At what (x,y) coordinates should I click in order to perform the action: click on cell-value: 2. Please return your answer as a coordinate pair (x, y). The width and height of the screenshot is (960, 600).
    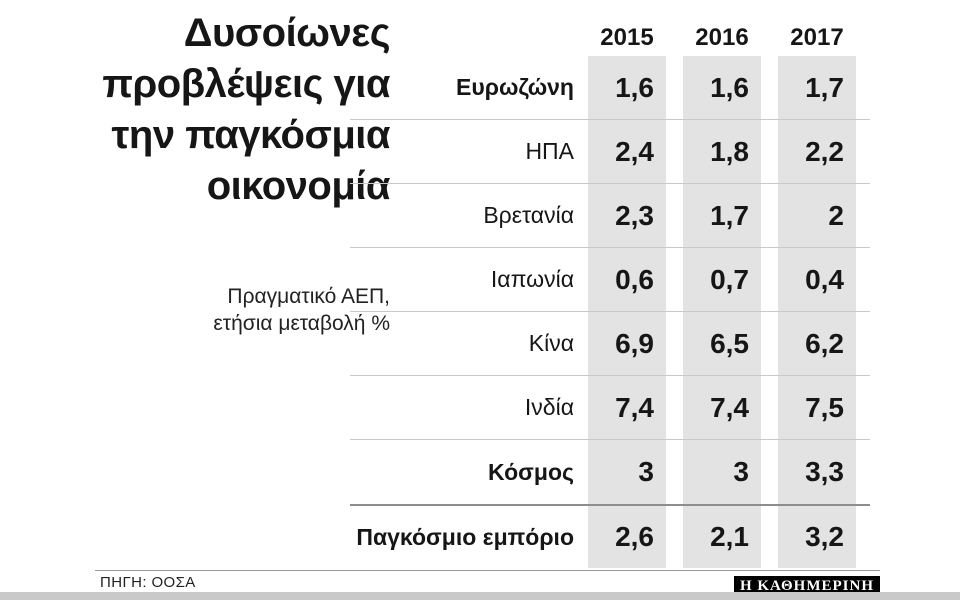
    Looking at the image, I should click on (817, 215).